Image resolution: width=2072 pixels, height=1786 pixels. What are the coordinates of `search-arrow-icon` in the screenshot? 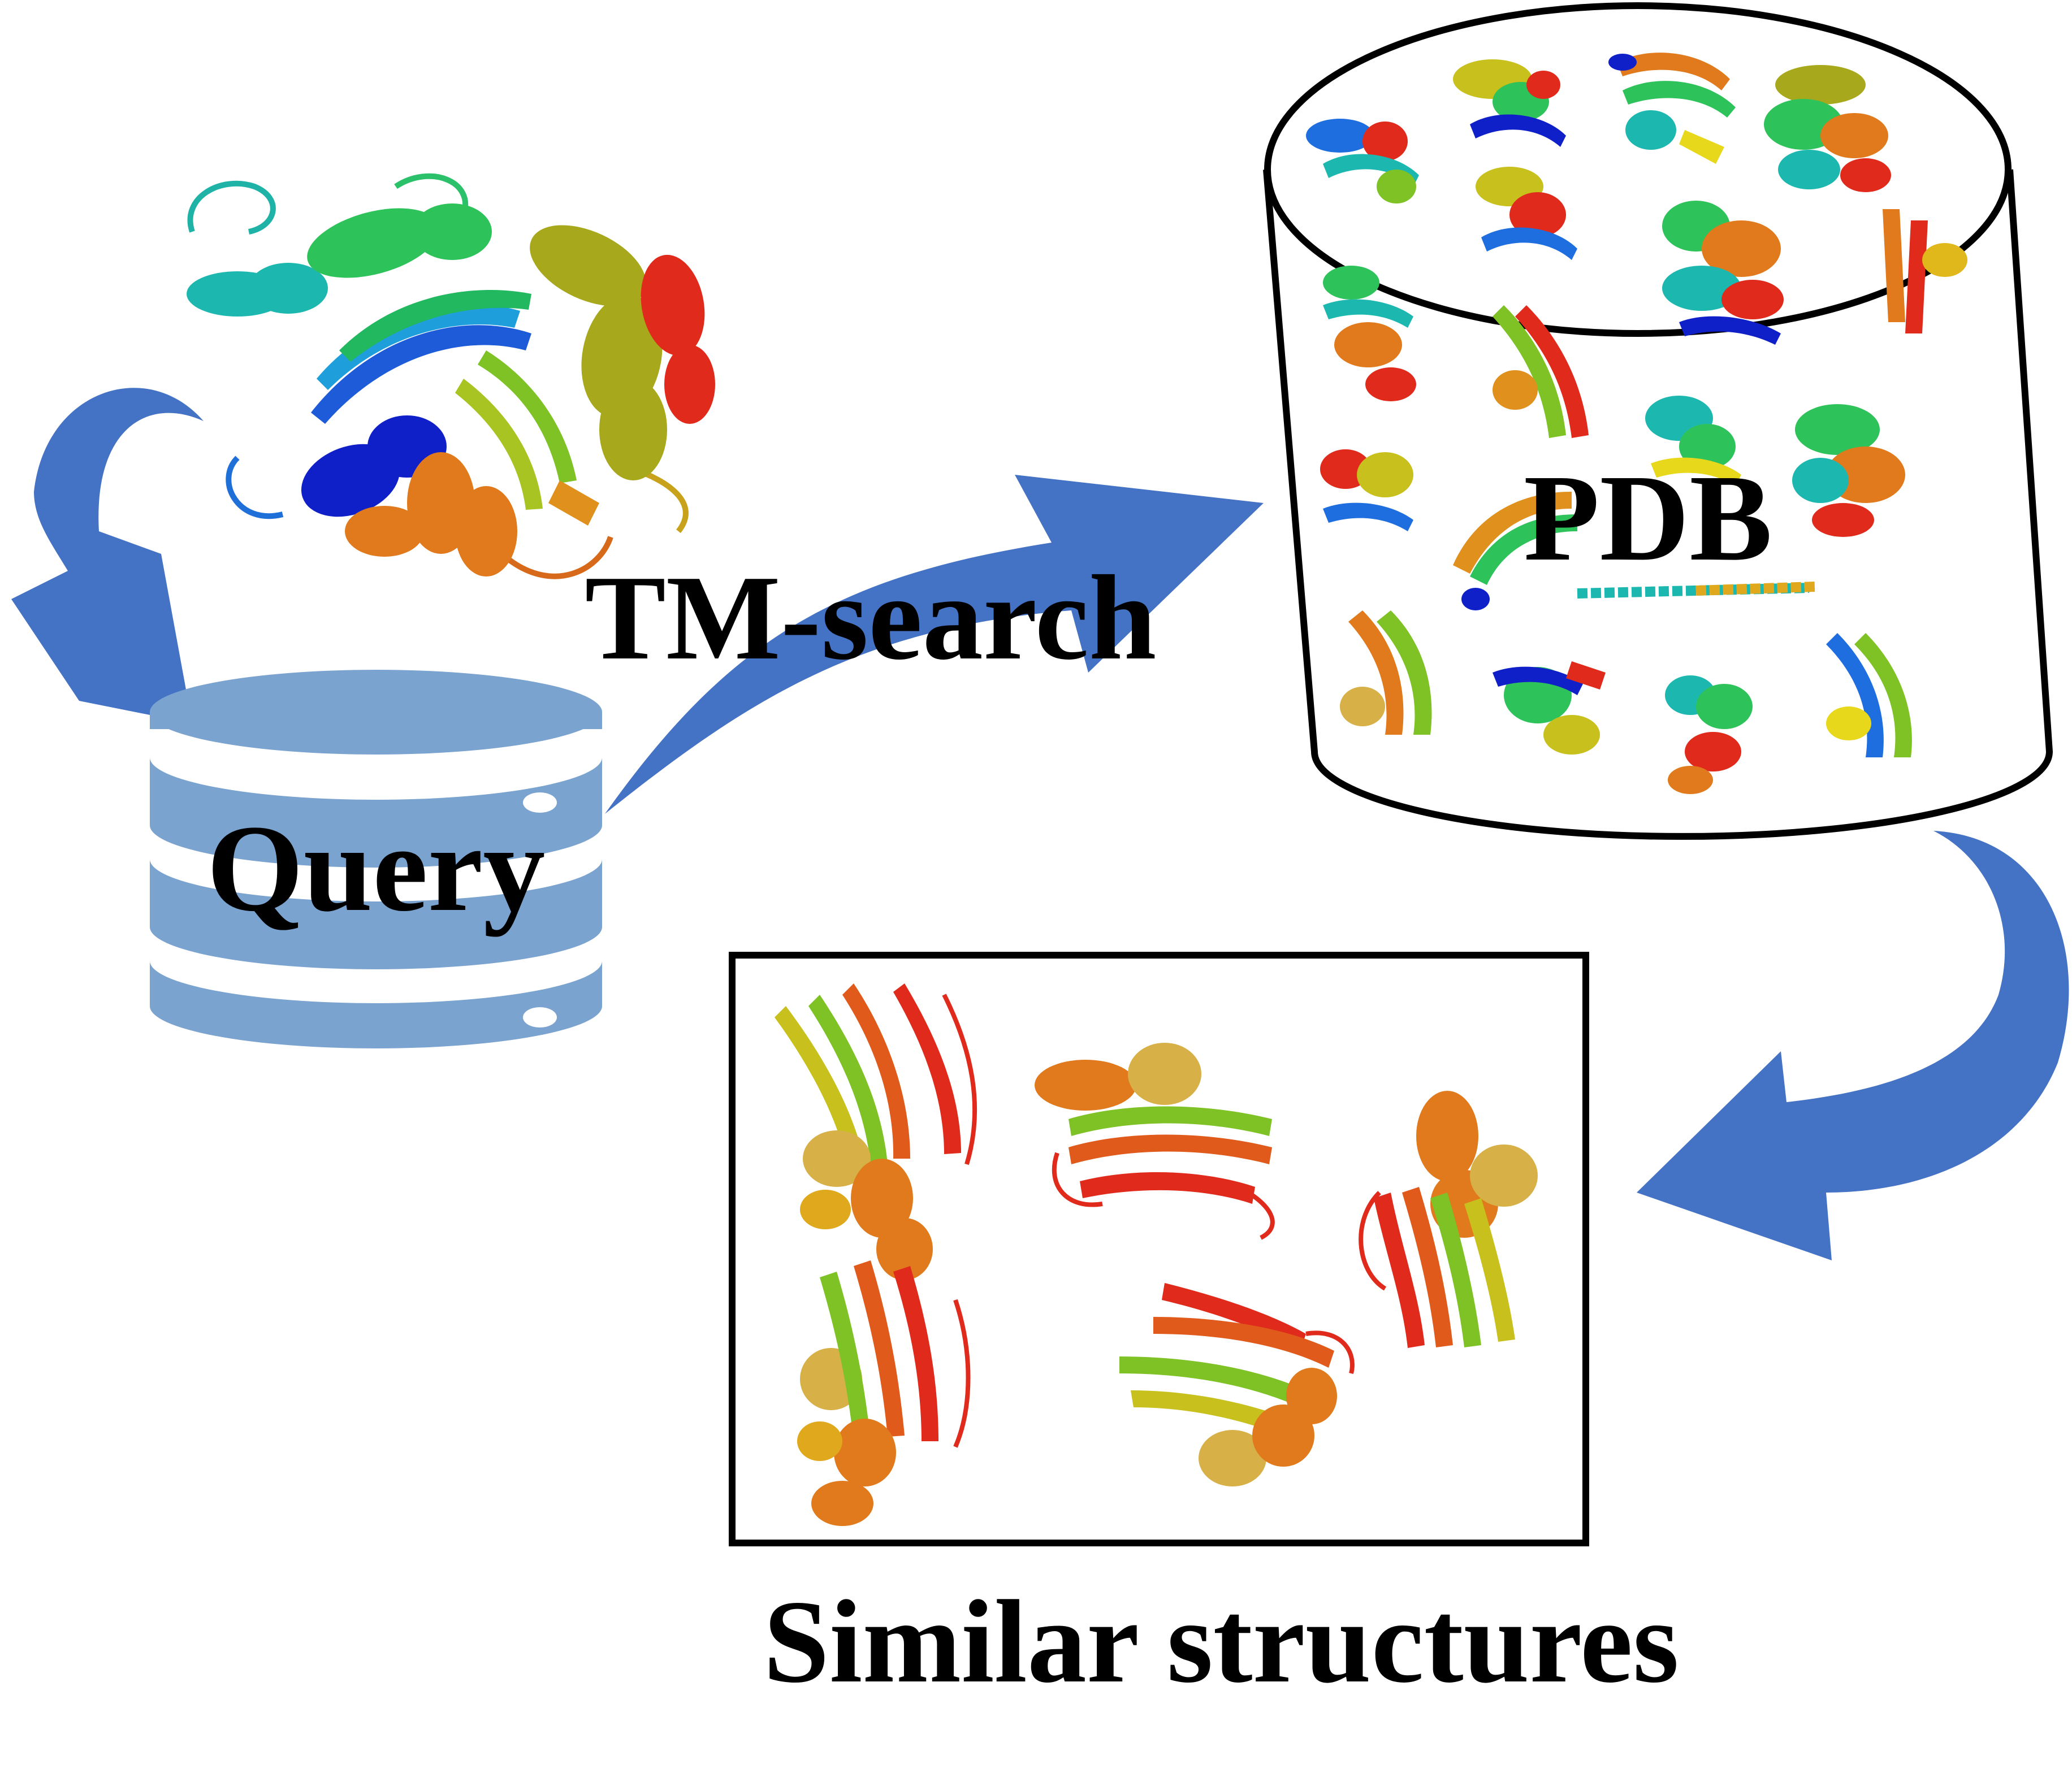 It's located at (934, 644).